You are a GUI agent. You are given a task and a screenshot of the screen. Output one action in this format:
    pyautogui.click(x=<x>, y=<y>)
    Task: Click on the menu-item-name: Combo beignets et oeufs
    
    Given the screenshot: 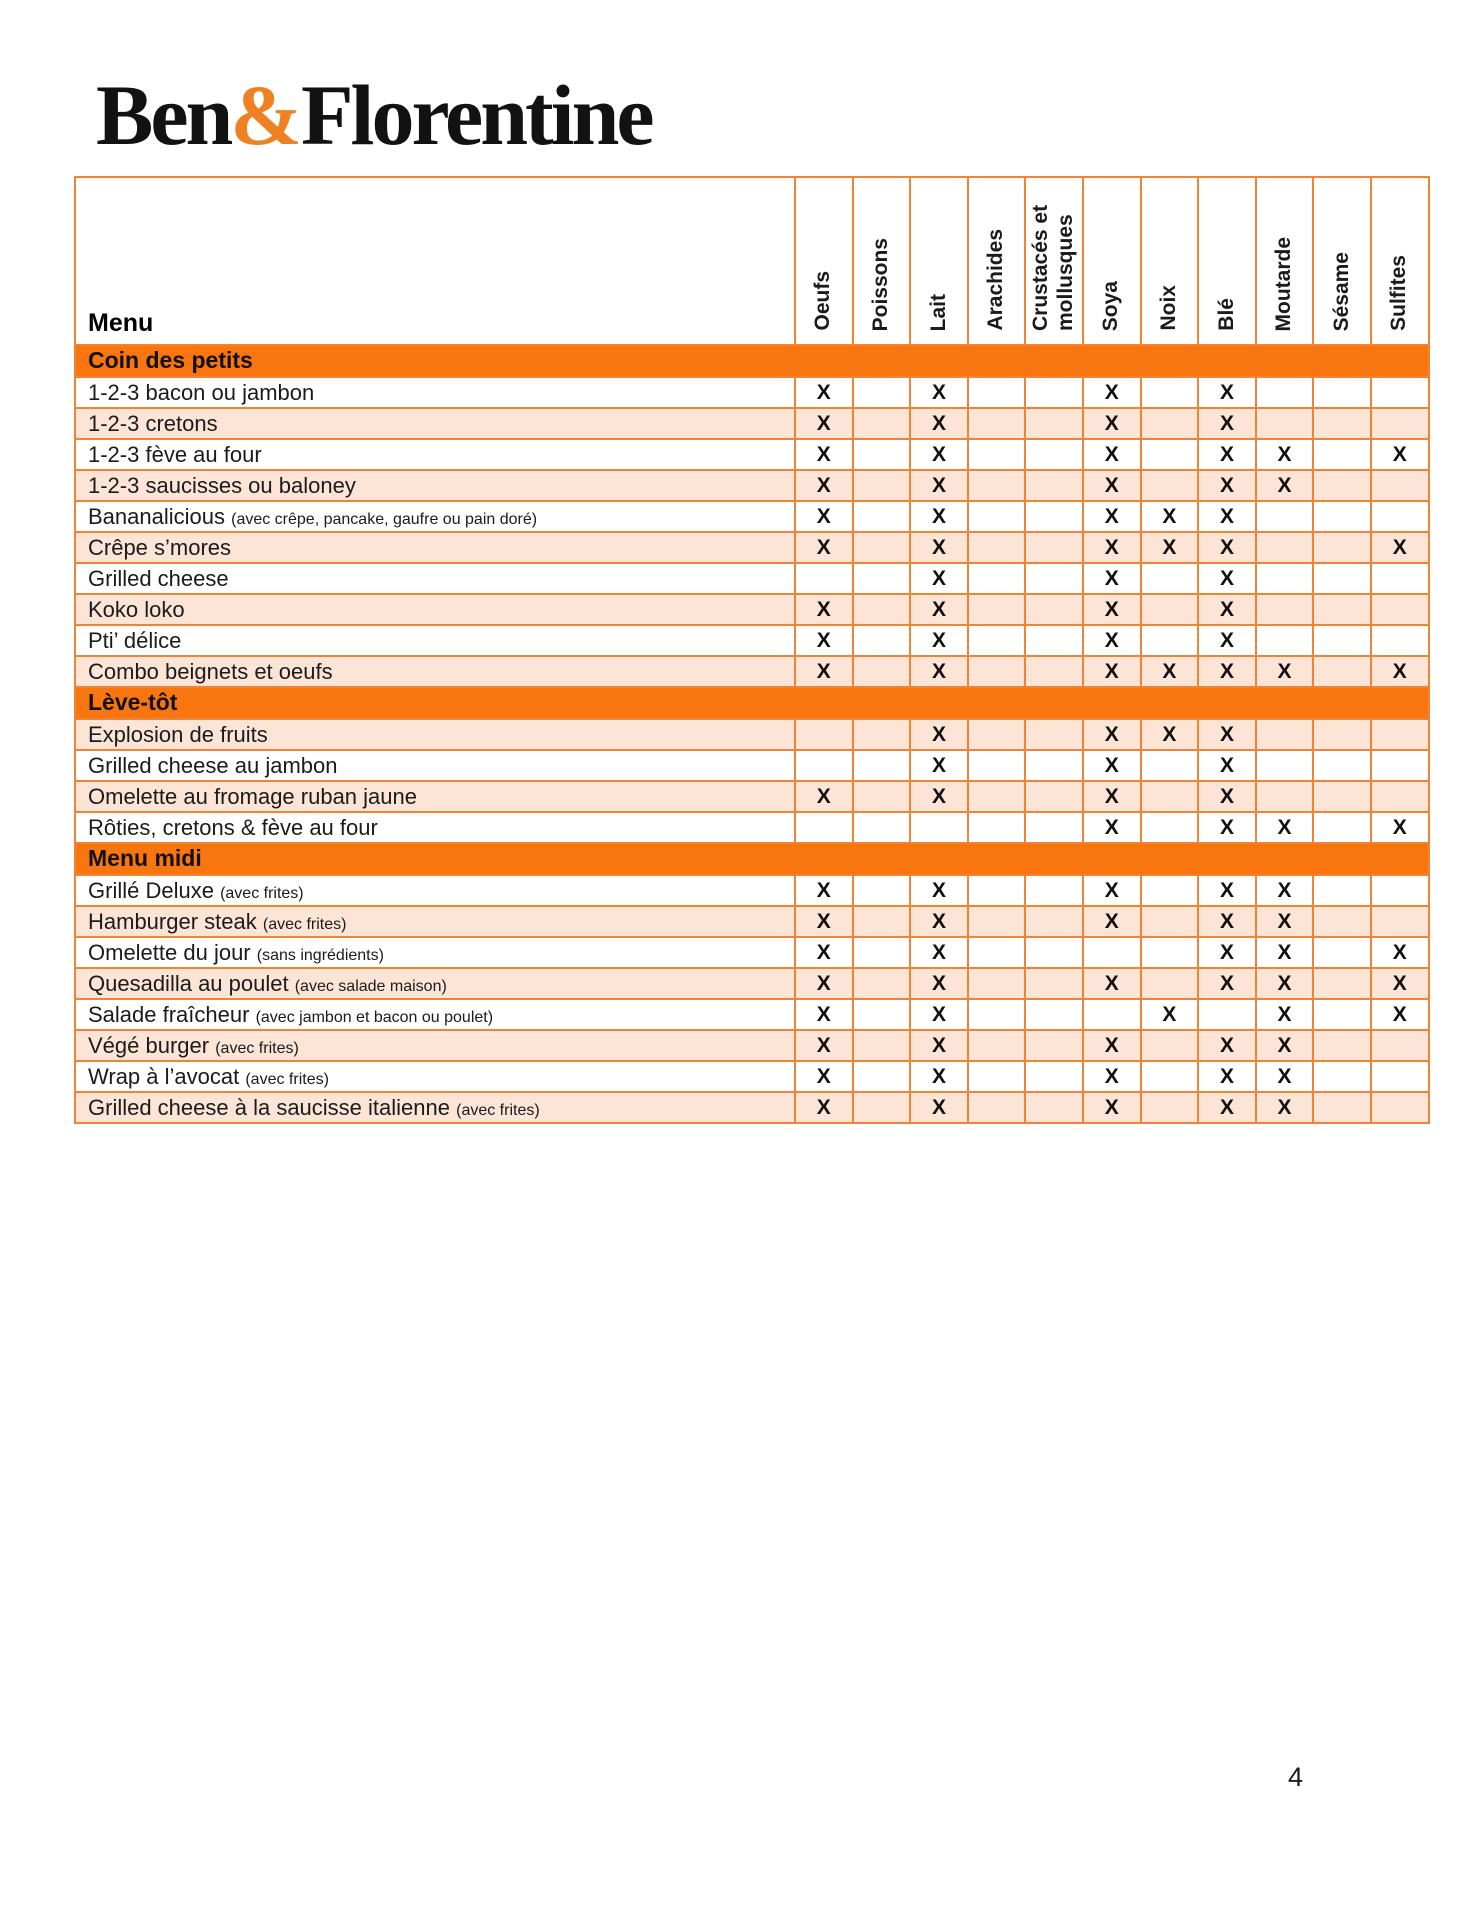 What is the action you would take?
    pyautogui.click(x=210, y=671)
    